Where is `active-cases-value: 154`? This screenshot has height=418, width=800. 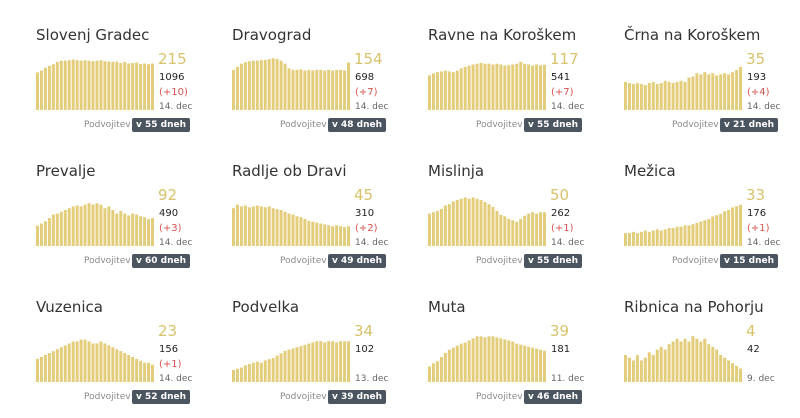
active-cases-value: 154 is located at coordinates (368, 59).